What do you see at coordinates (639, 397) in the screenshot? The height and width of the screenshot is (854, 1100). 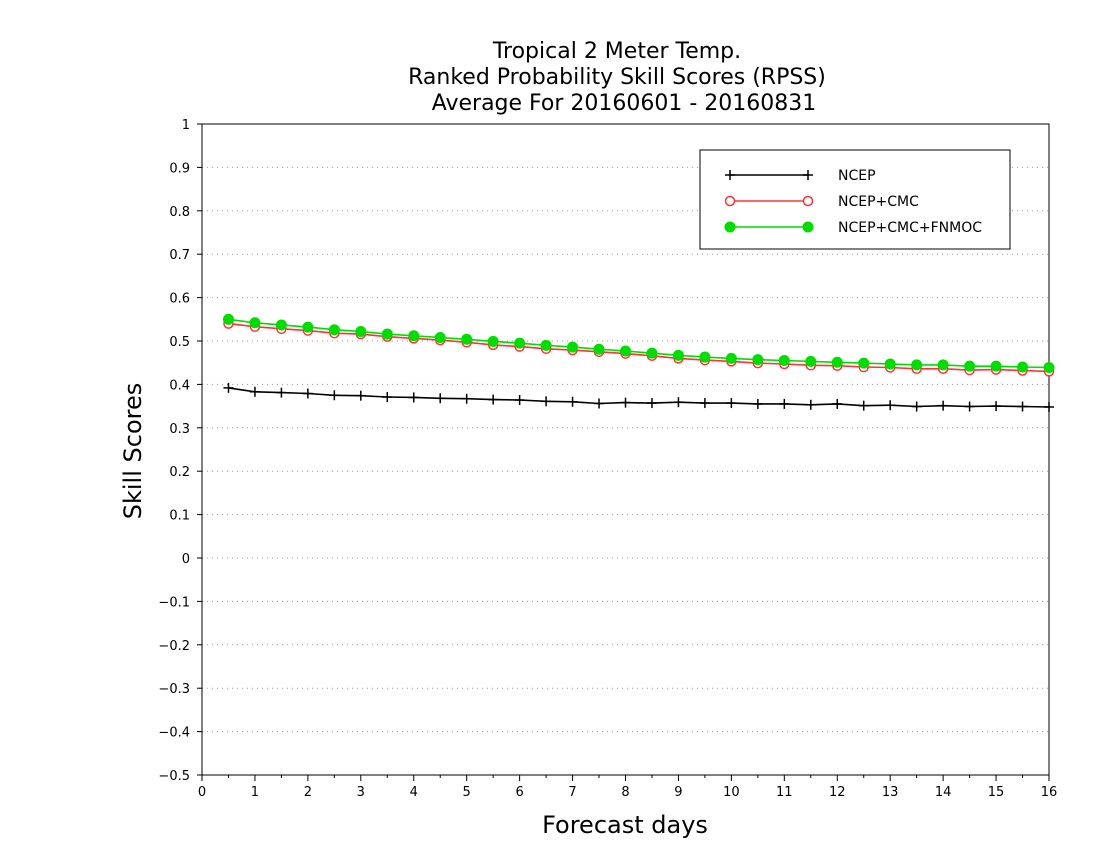 I see `series-line-ncep` at bounding box center [639, 397].